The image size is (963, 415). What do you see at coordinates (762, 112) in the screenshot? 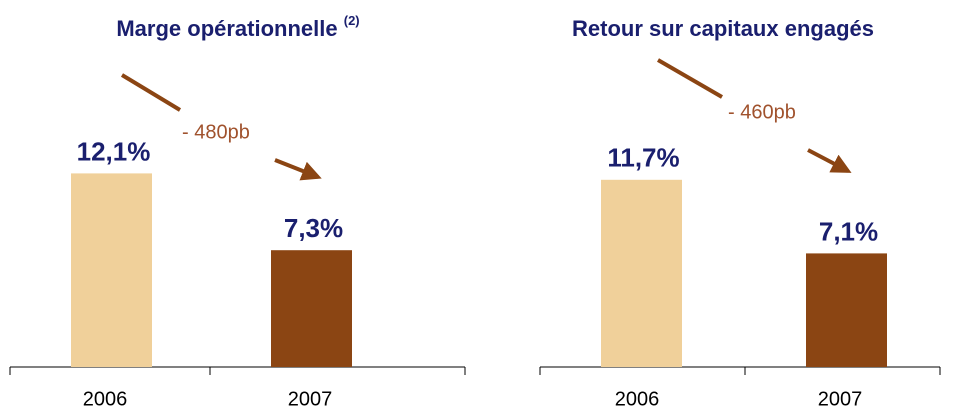
I see `annotation: - 460pb` at bounding box center [762, 112].